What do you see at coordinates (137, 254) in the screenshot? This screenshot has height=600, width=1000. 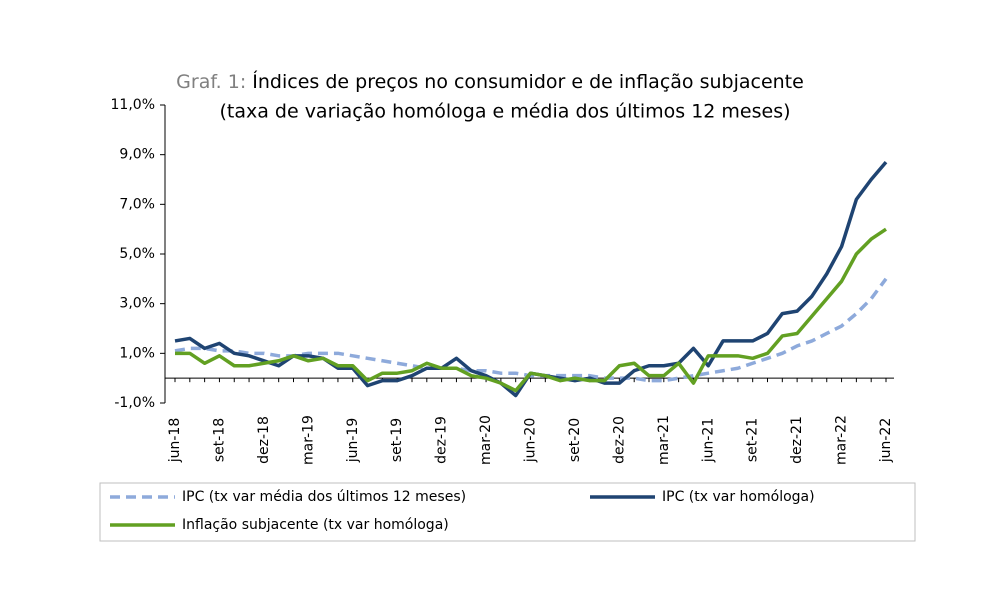 I see `y-tick-label: 5,0%` at bounding box center [137, 254].